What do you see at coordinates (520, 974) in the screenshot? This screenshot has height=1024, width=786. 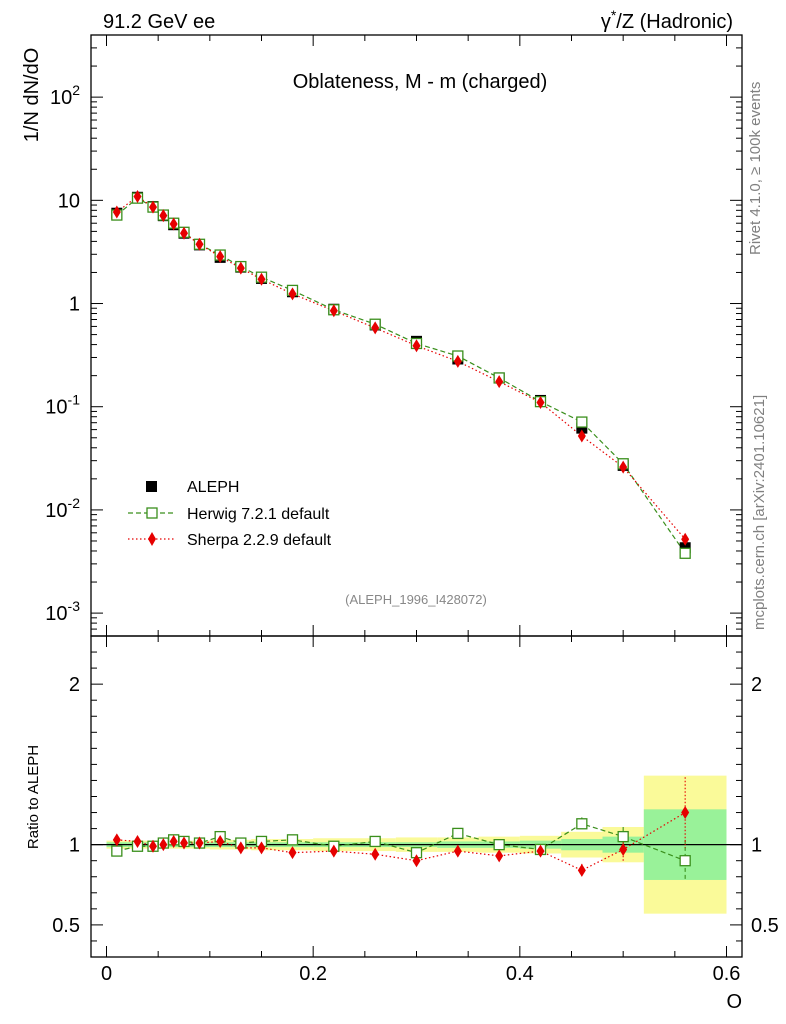 I see `x-tick-label: 0.4` at bounding box center [520, 974].